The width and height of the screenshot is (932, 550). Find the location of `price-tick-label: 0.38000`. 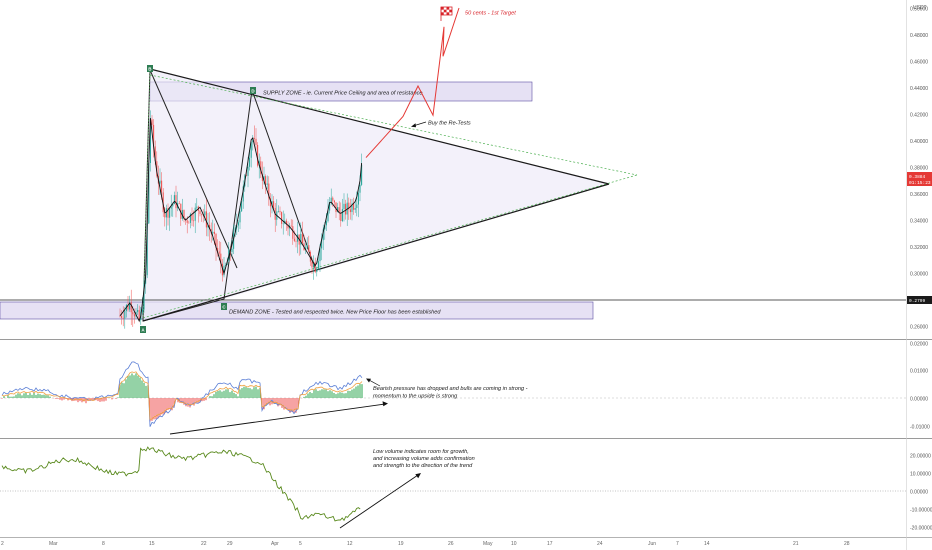

price-tick-label: 0.38000 is located at coordinates (919, 168).